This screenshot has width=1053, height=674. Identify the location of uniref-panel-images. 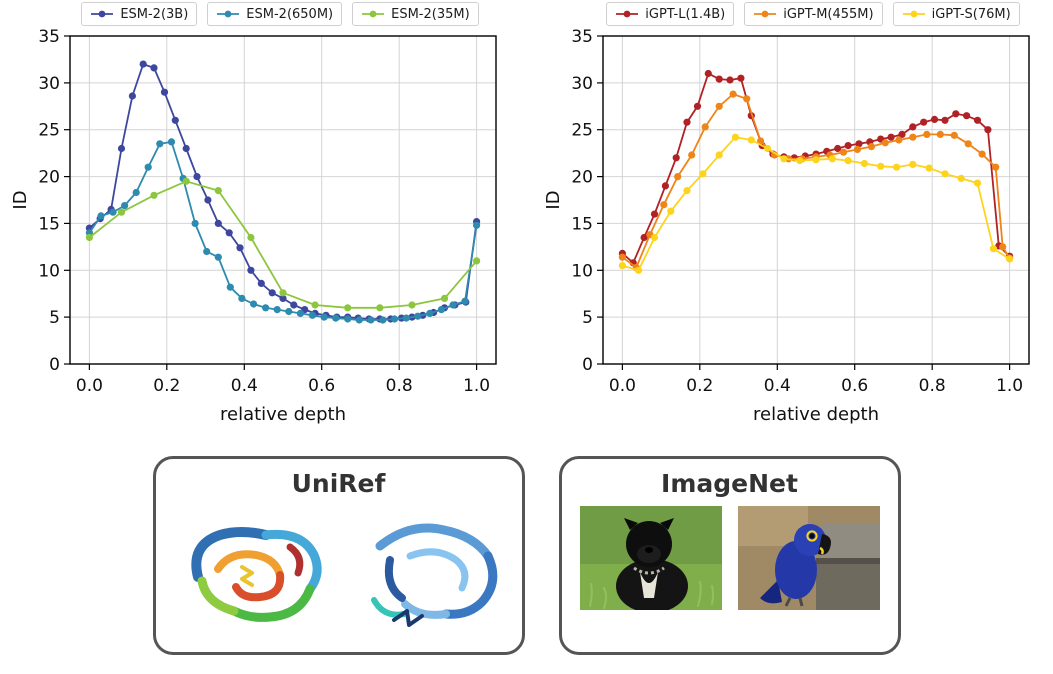
(339, 571).